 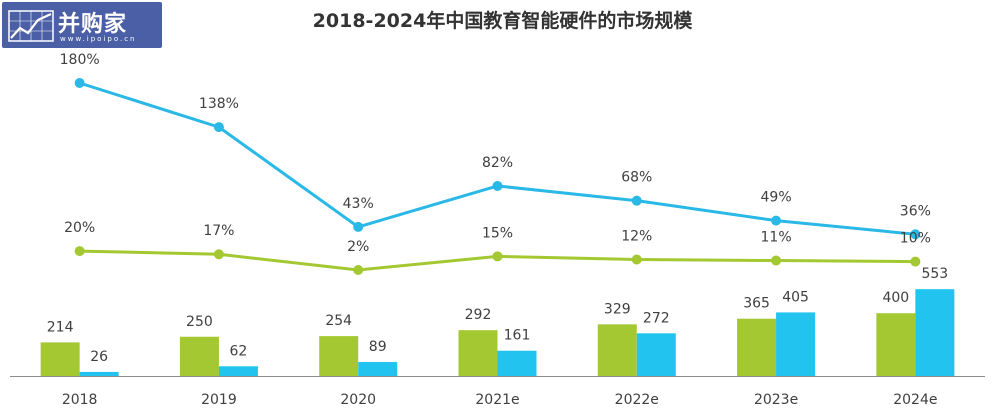 I want to click on line-point-series2-2020, so click(x=358, y=270).